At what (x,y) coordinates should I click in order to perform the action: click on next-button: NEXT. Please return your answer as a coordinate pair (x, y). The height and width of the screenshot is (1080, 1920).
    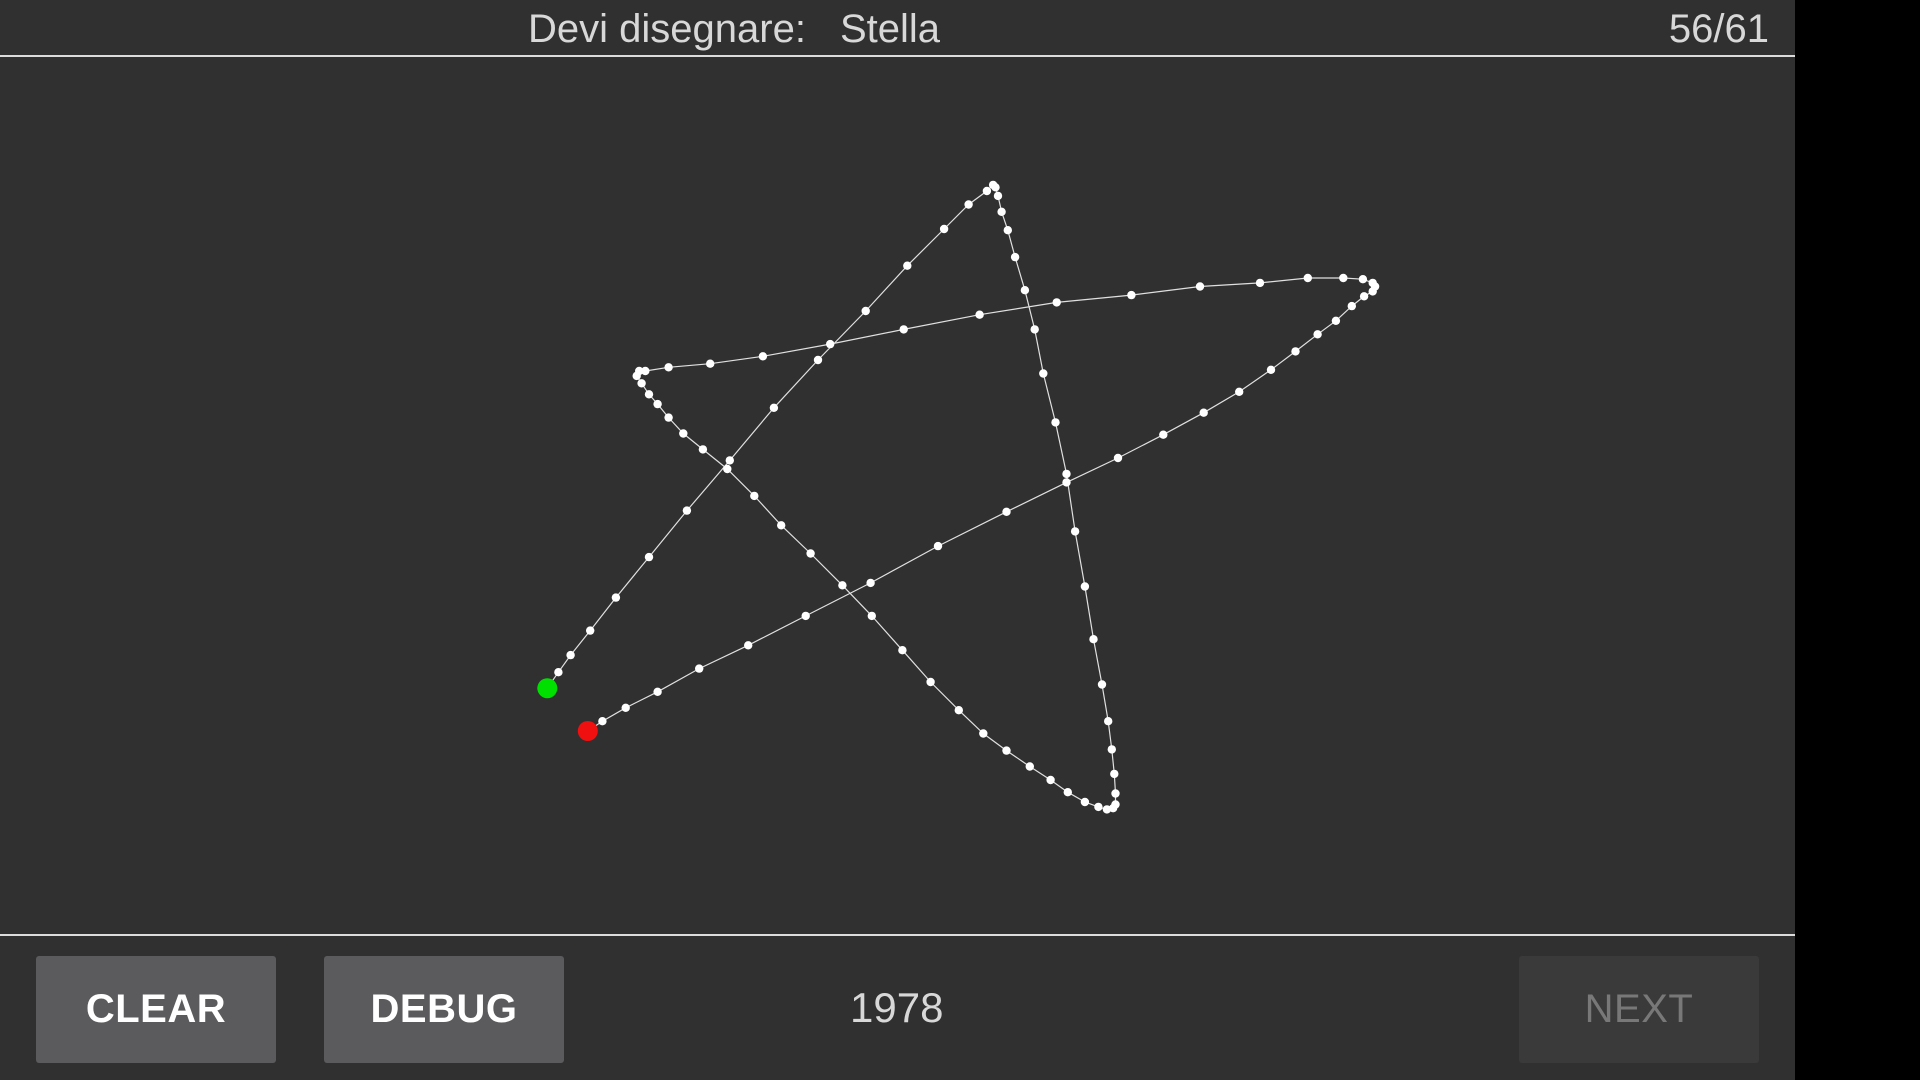
    Looking at the image, I should click on (1639, 1009).